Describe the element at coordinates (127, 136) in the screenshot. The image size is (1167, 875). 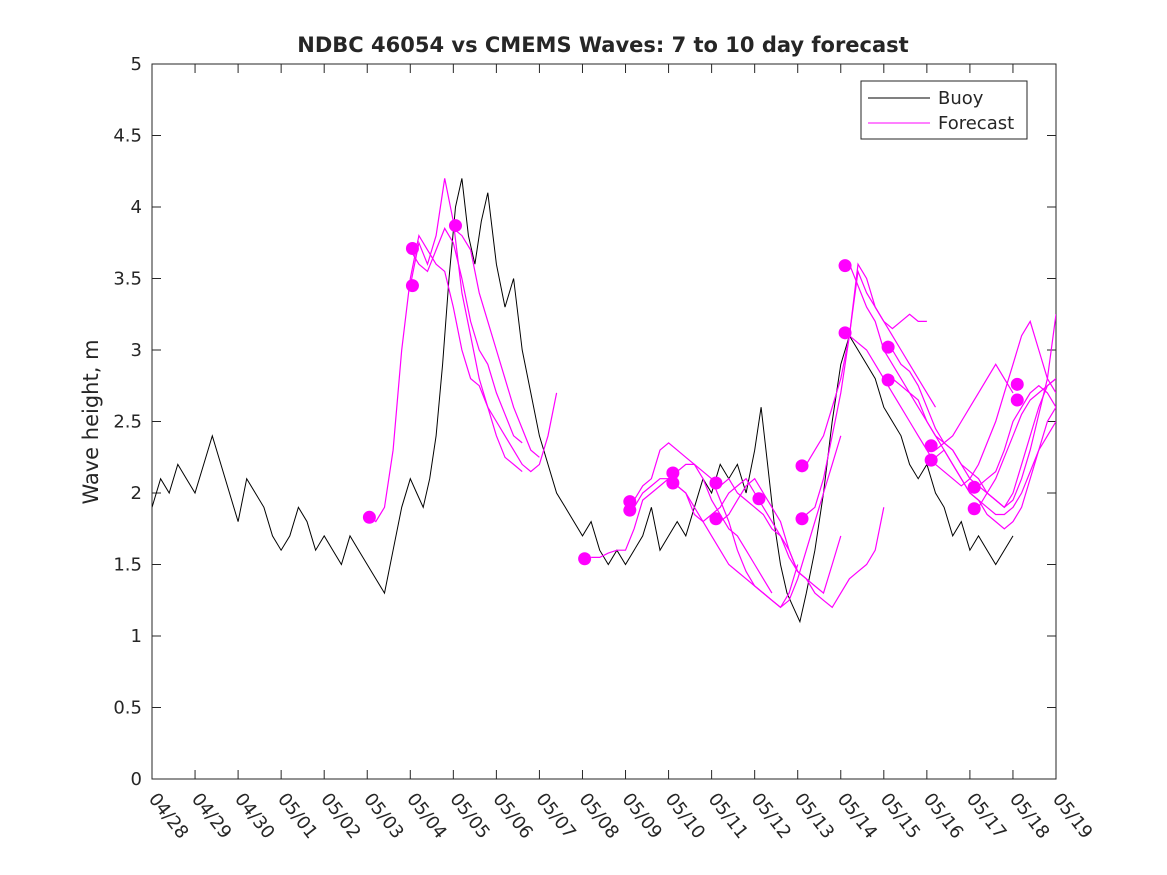
I see `y-tick-label: 4.5` at that location.